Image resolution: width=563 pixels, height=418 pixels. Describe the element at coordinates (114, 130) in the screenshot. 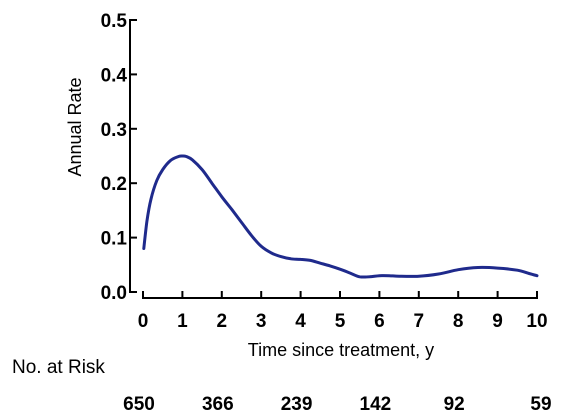

I see `y-tick-label: 0.3` at that location.